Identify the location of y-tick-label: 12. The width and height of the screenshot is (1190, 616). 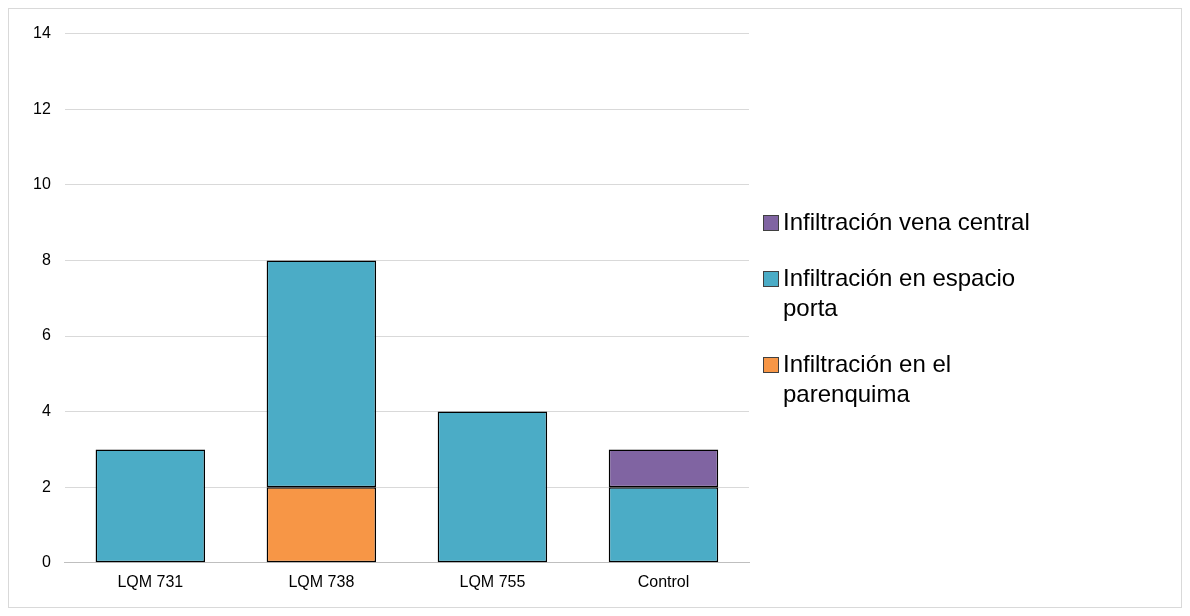
(42, 108).